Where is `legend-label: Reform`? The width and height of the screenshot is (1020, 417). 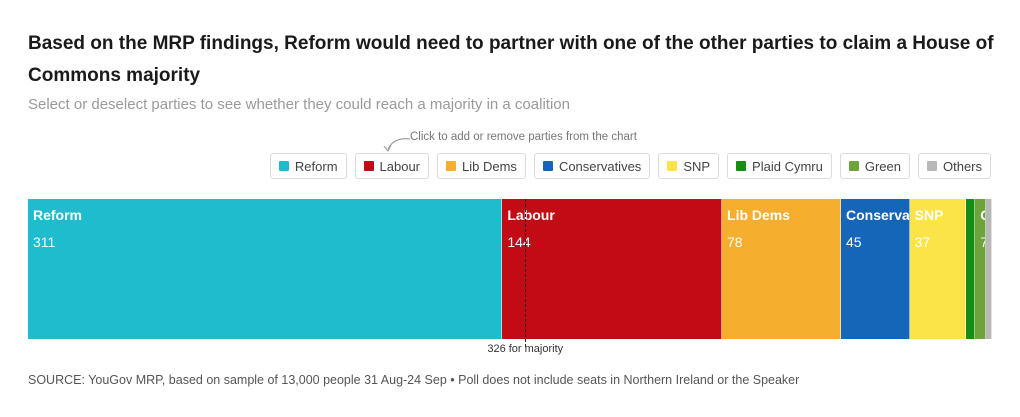 legend-label: Reform is located at coordinates (316, 166).